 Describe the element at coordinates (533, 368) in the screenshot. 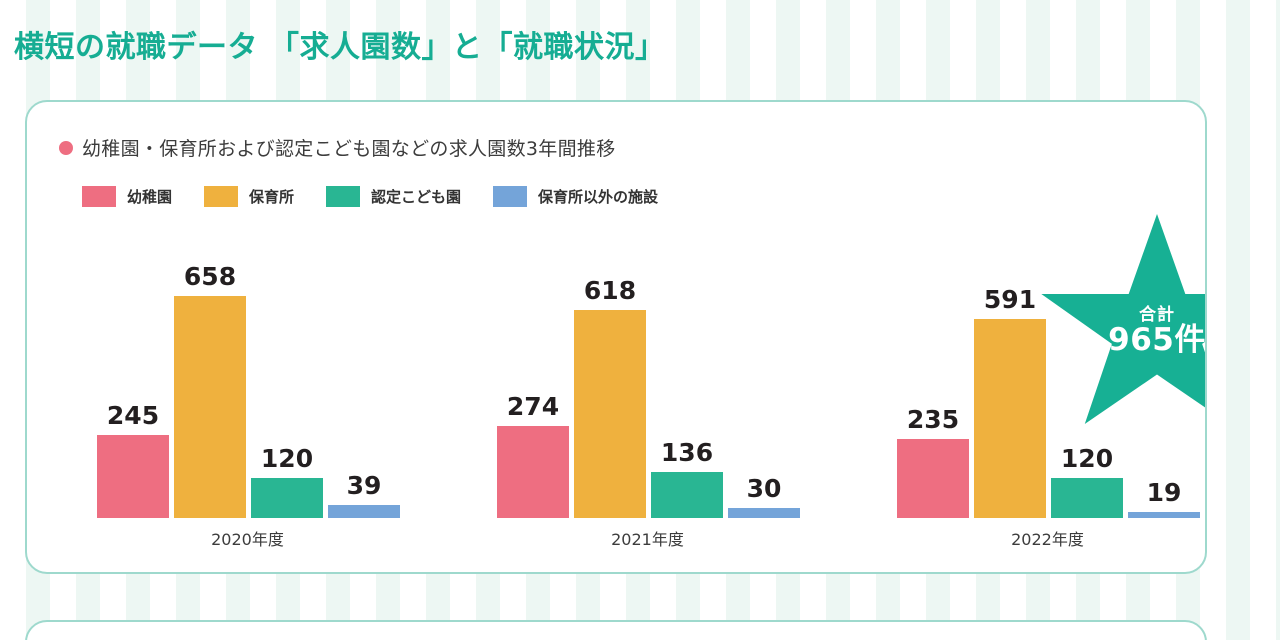

I see `bar-item: 274` at that location.